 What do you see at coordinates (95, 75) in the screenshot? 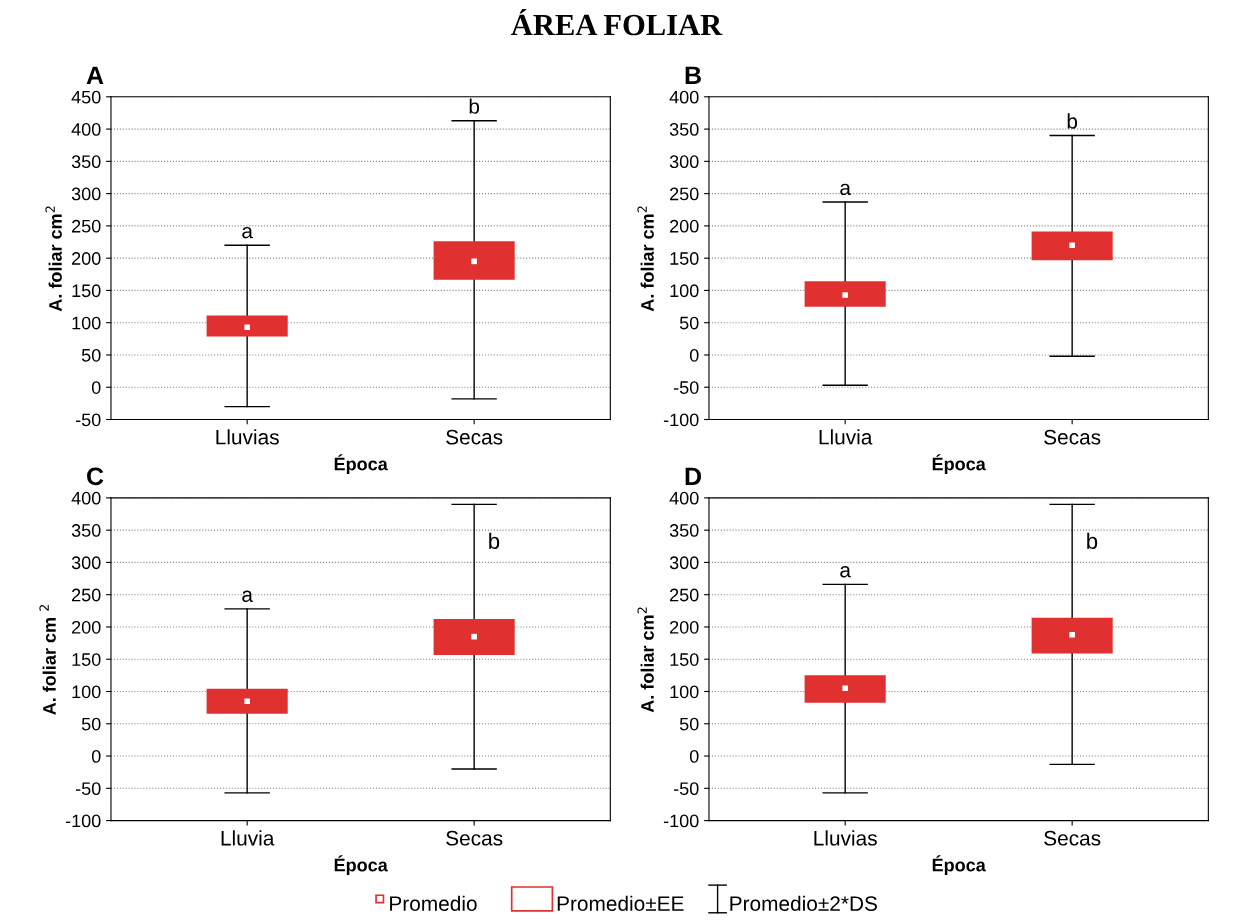
I see `chart-title: A` at bounding box center [95, 75].